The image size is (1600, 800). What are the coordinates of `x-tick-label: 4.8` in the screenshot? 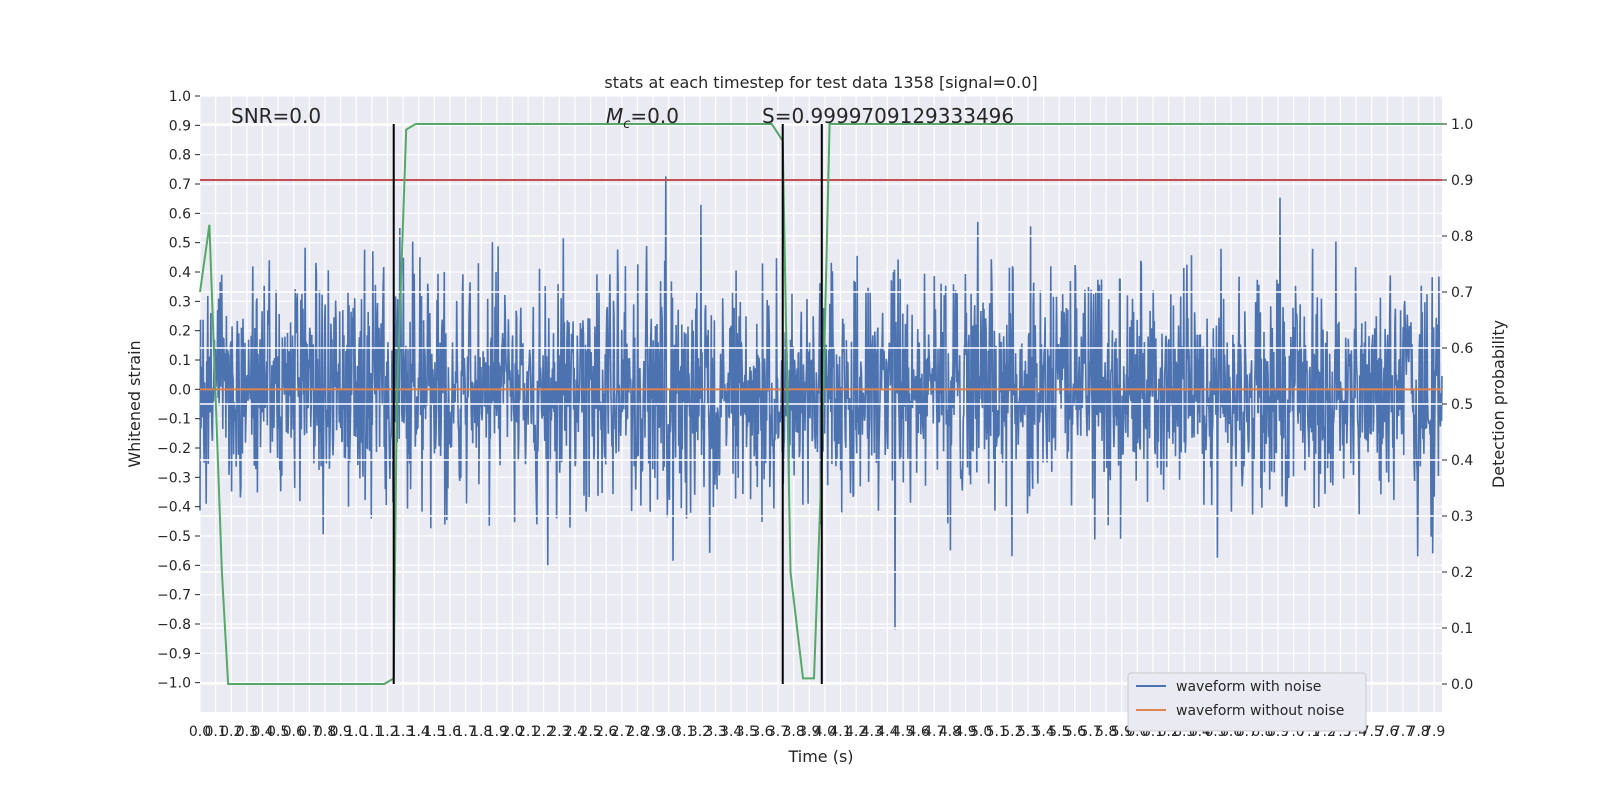 It's located at (950, 732).